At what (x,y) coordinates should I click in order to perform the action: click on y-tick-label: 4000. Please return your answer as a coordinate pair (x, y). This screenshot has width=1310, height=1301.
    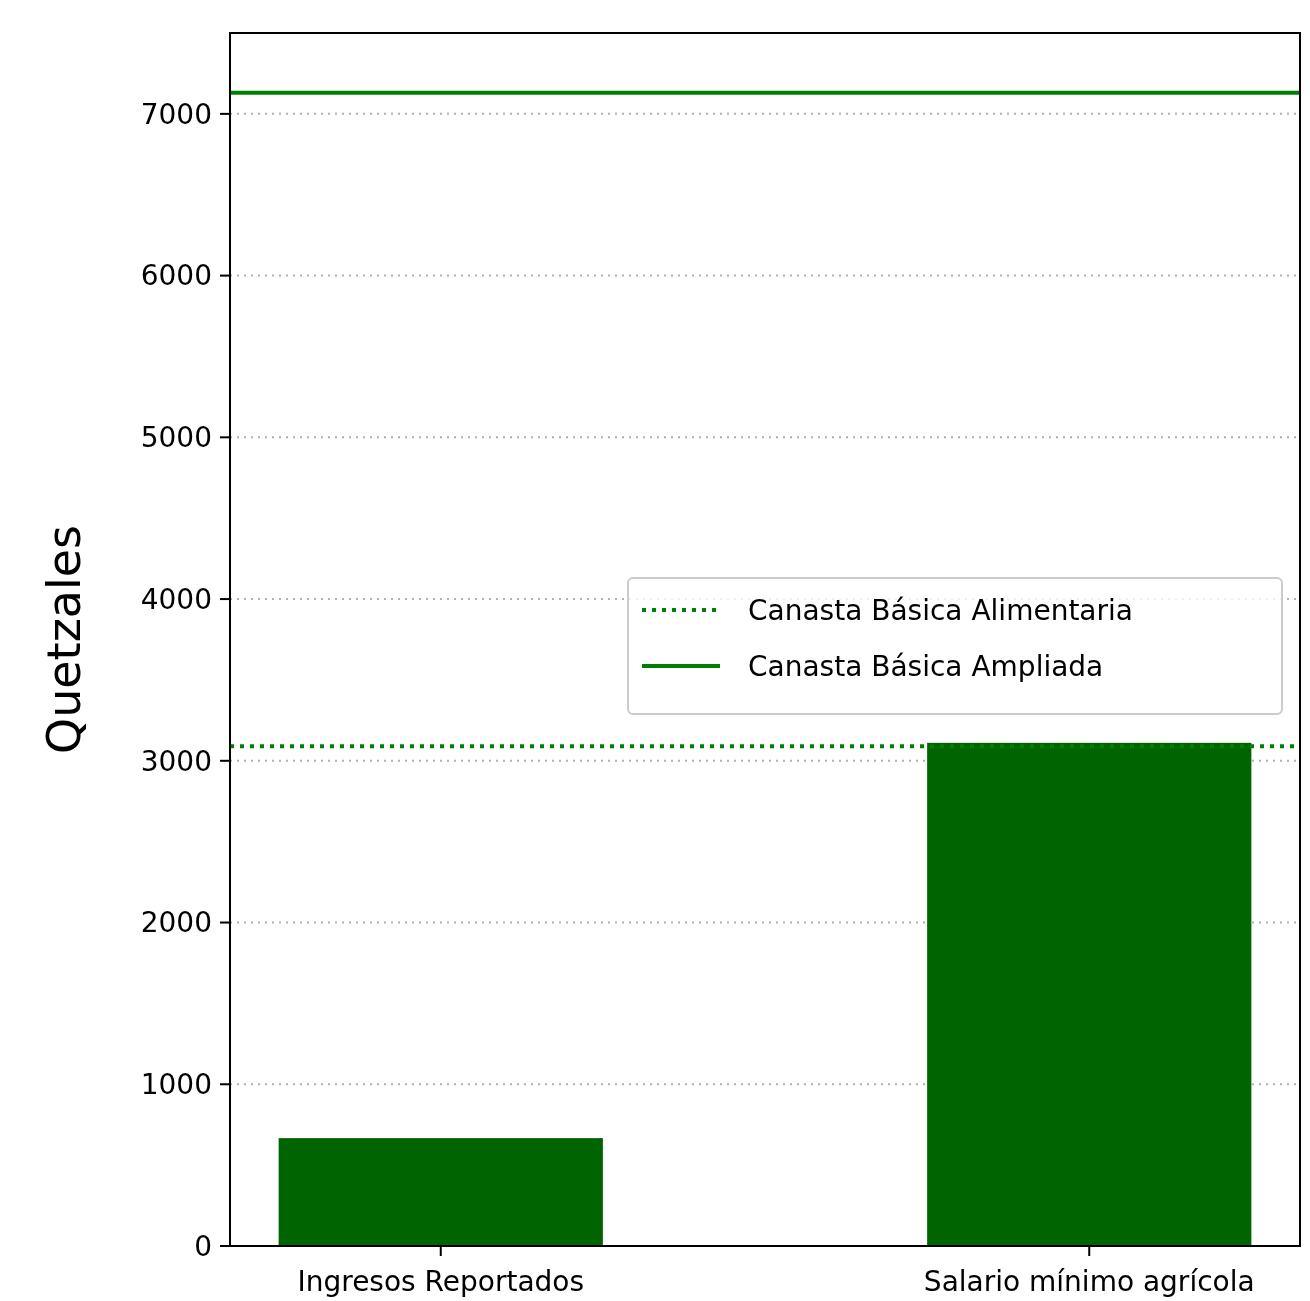
    Looking at the image, I should click on (176, 599).